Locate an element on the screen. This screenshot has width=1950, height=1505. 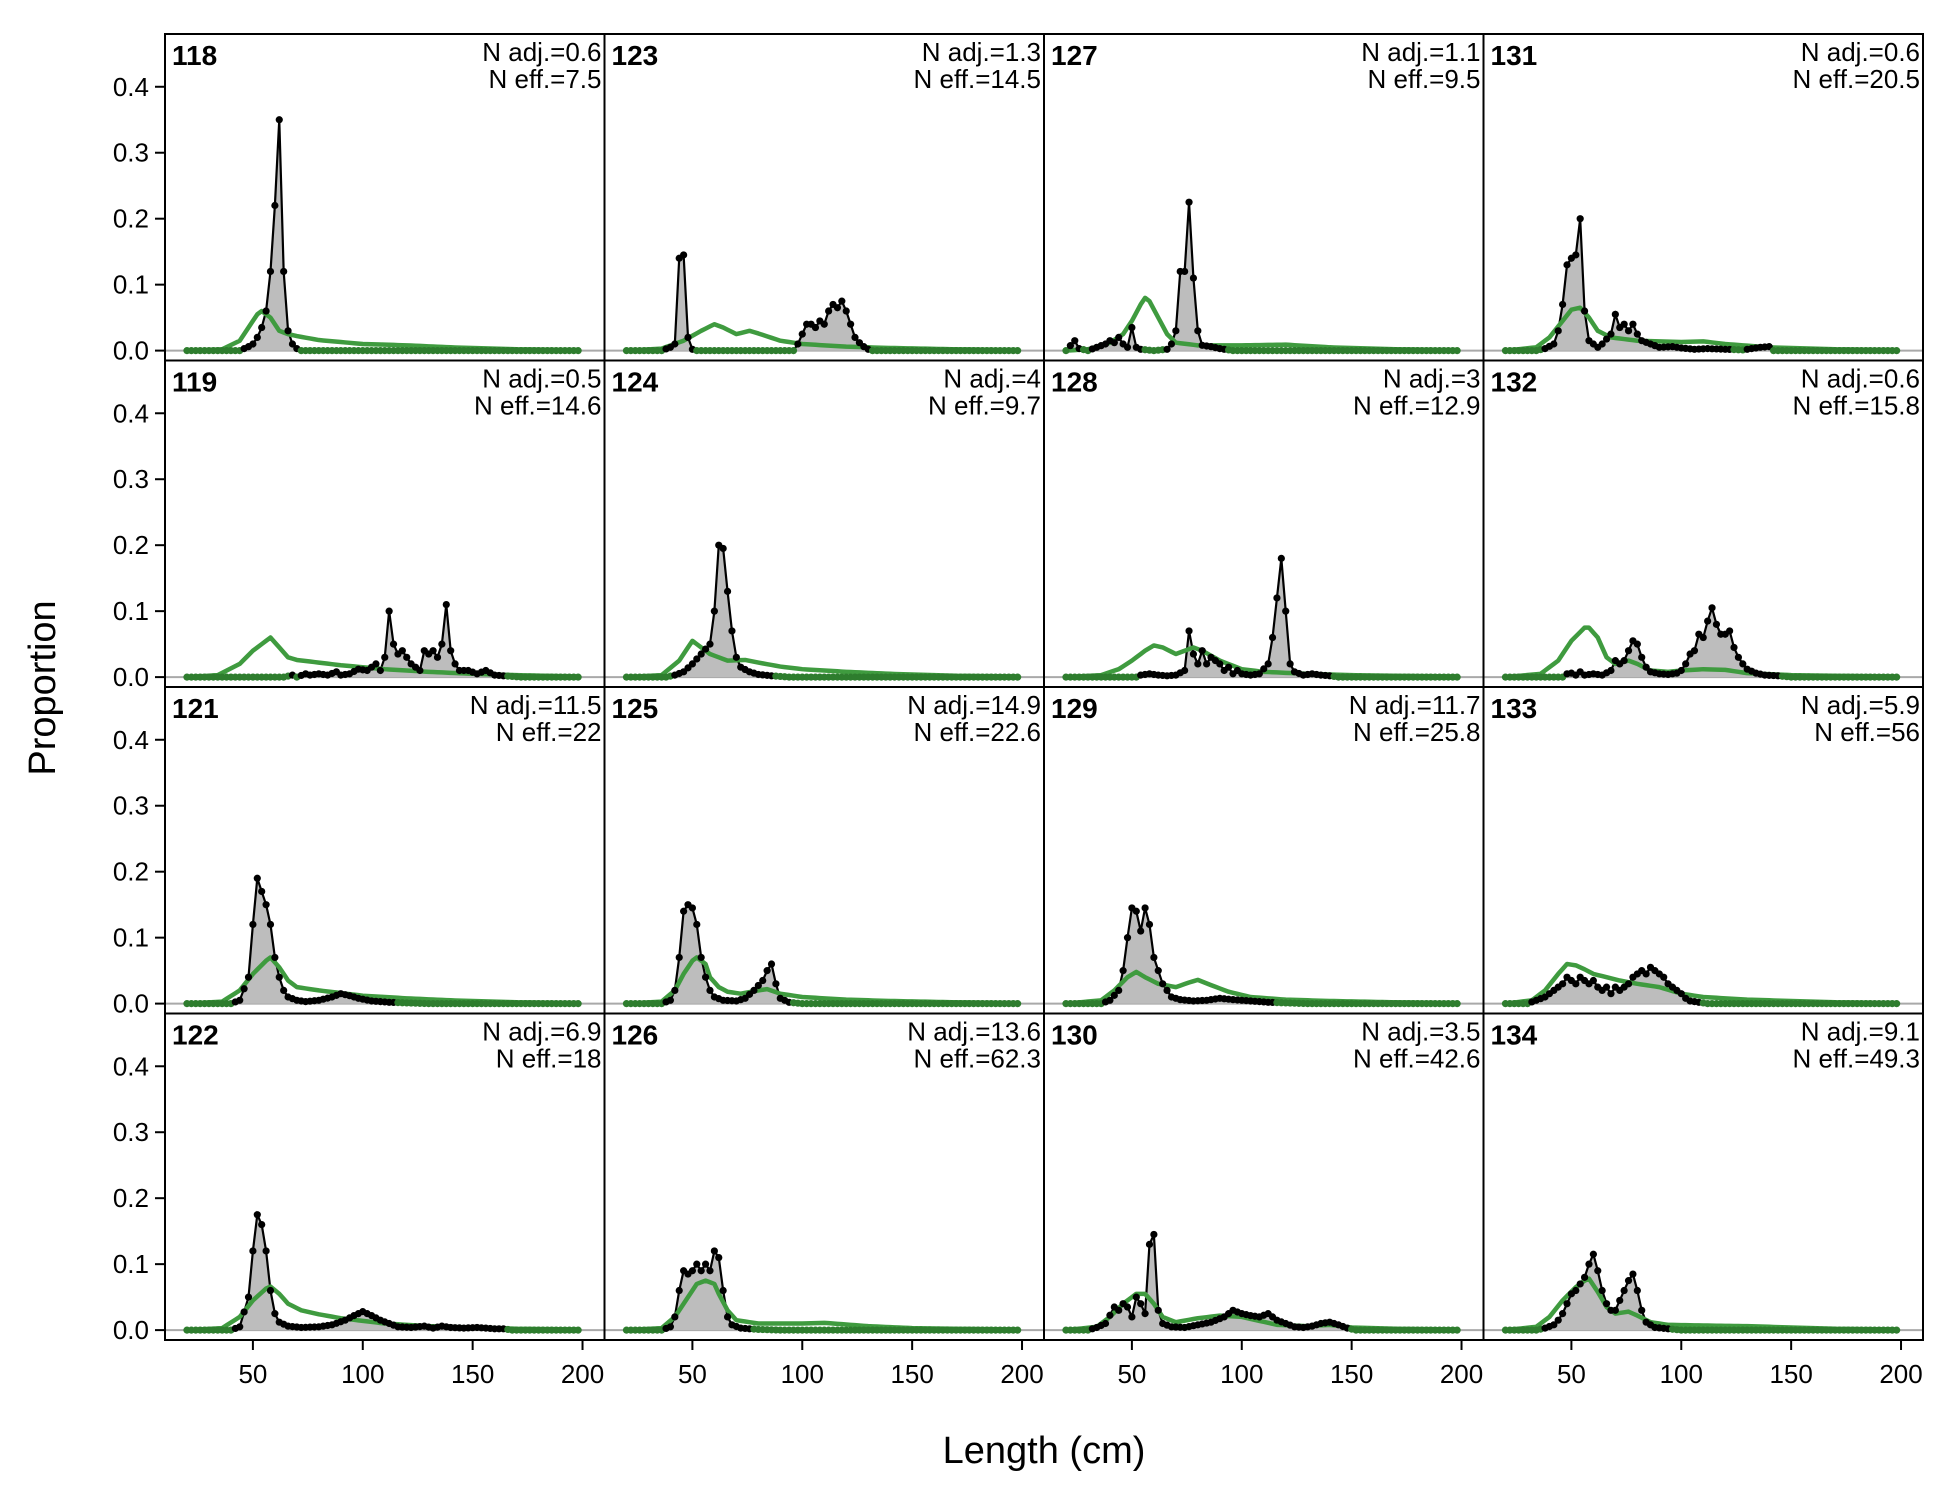
panel-id-label: 132 is located at coordinates (1514, 382).